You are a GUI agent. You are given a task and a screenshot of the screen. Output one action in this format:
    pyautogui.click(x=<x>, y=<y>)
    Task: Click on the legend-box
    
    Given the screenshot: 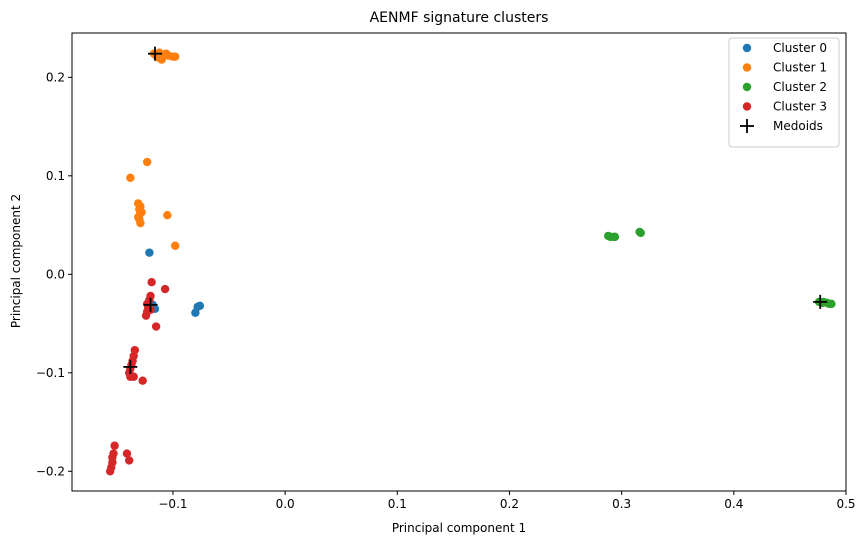 What is the action you would take?
    pyautogui.click(x=784, y=92)
    